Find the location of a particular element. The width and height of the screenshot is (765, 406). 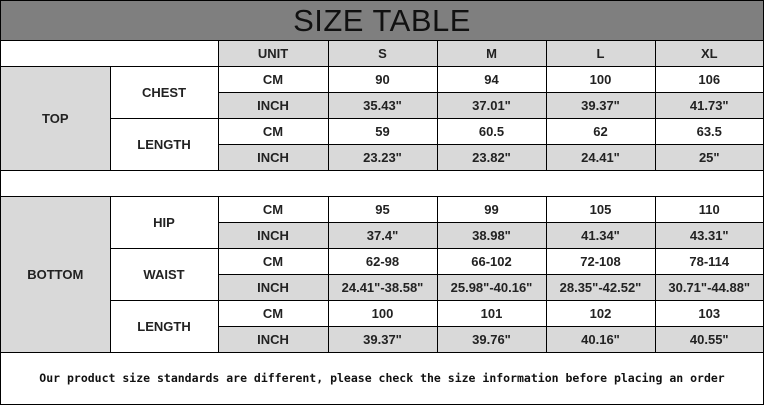

measure-label: CHEST is located at coordinates (164, 92).